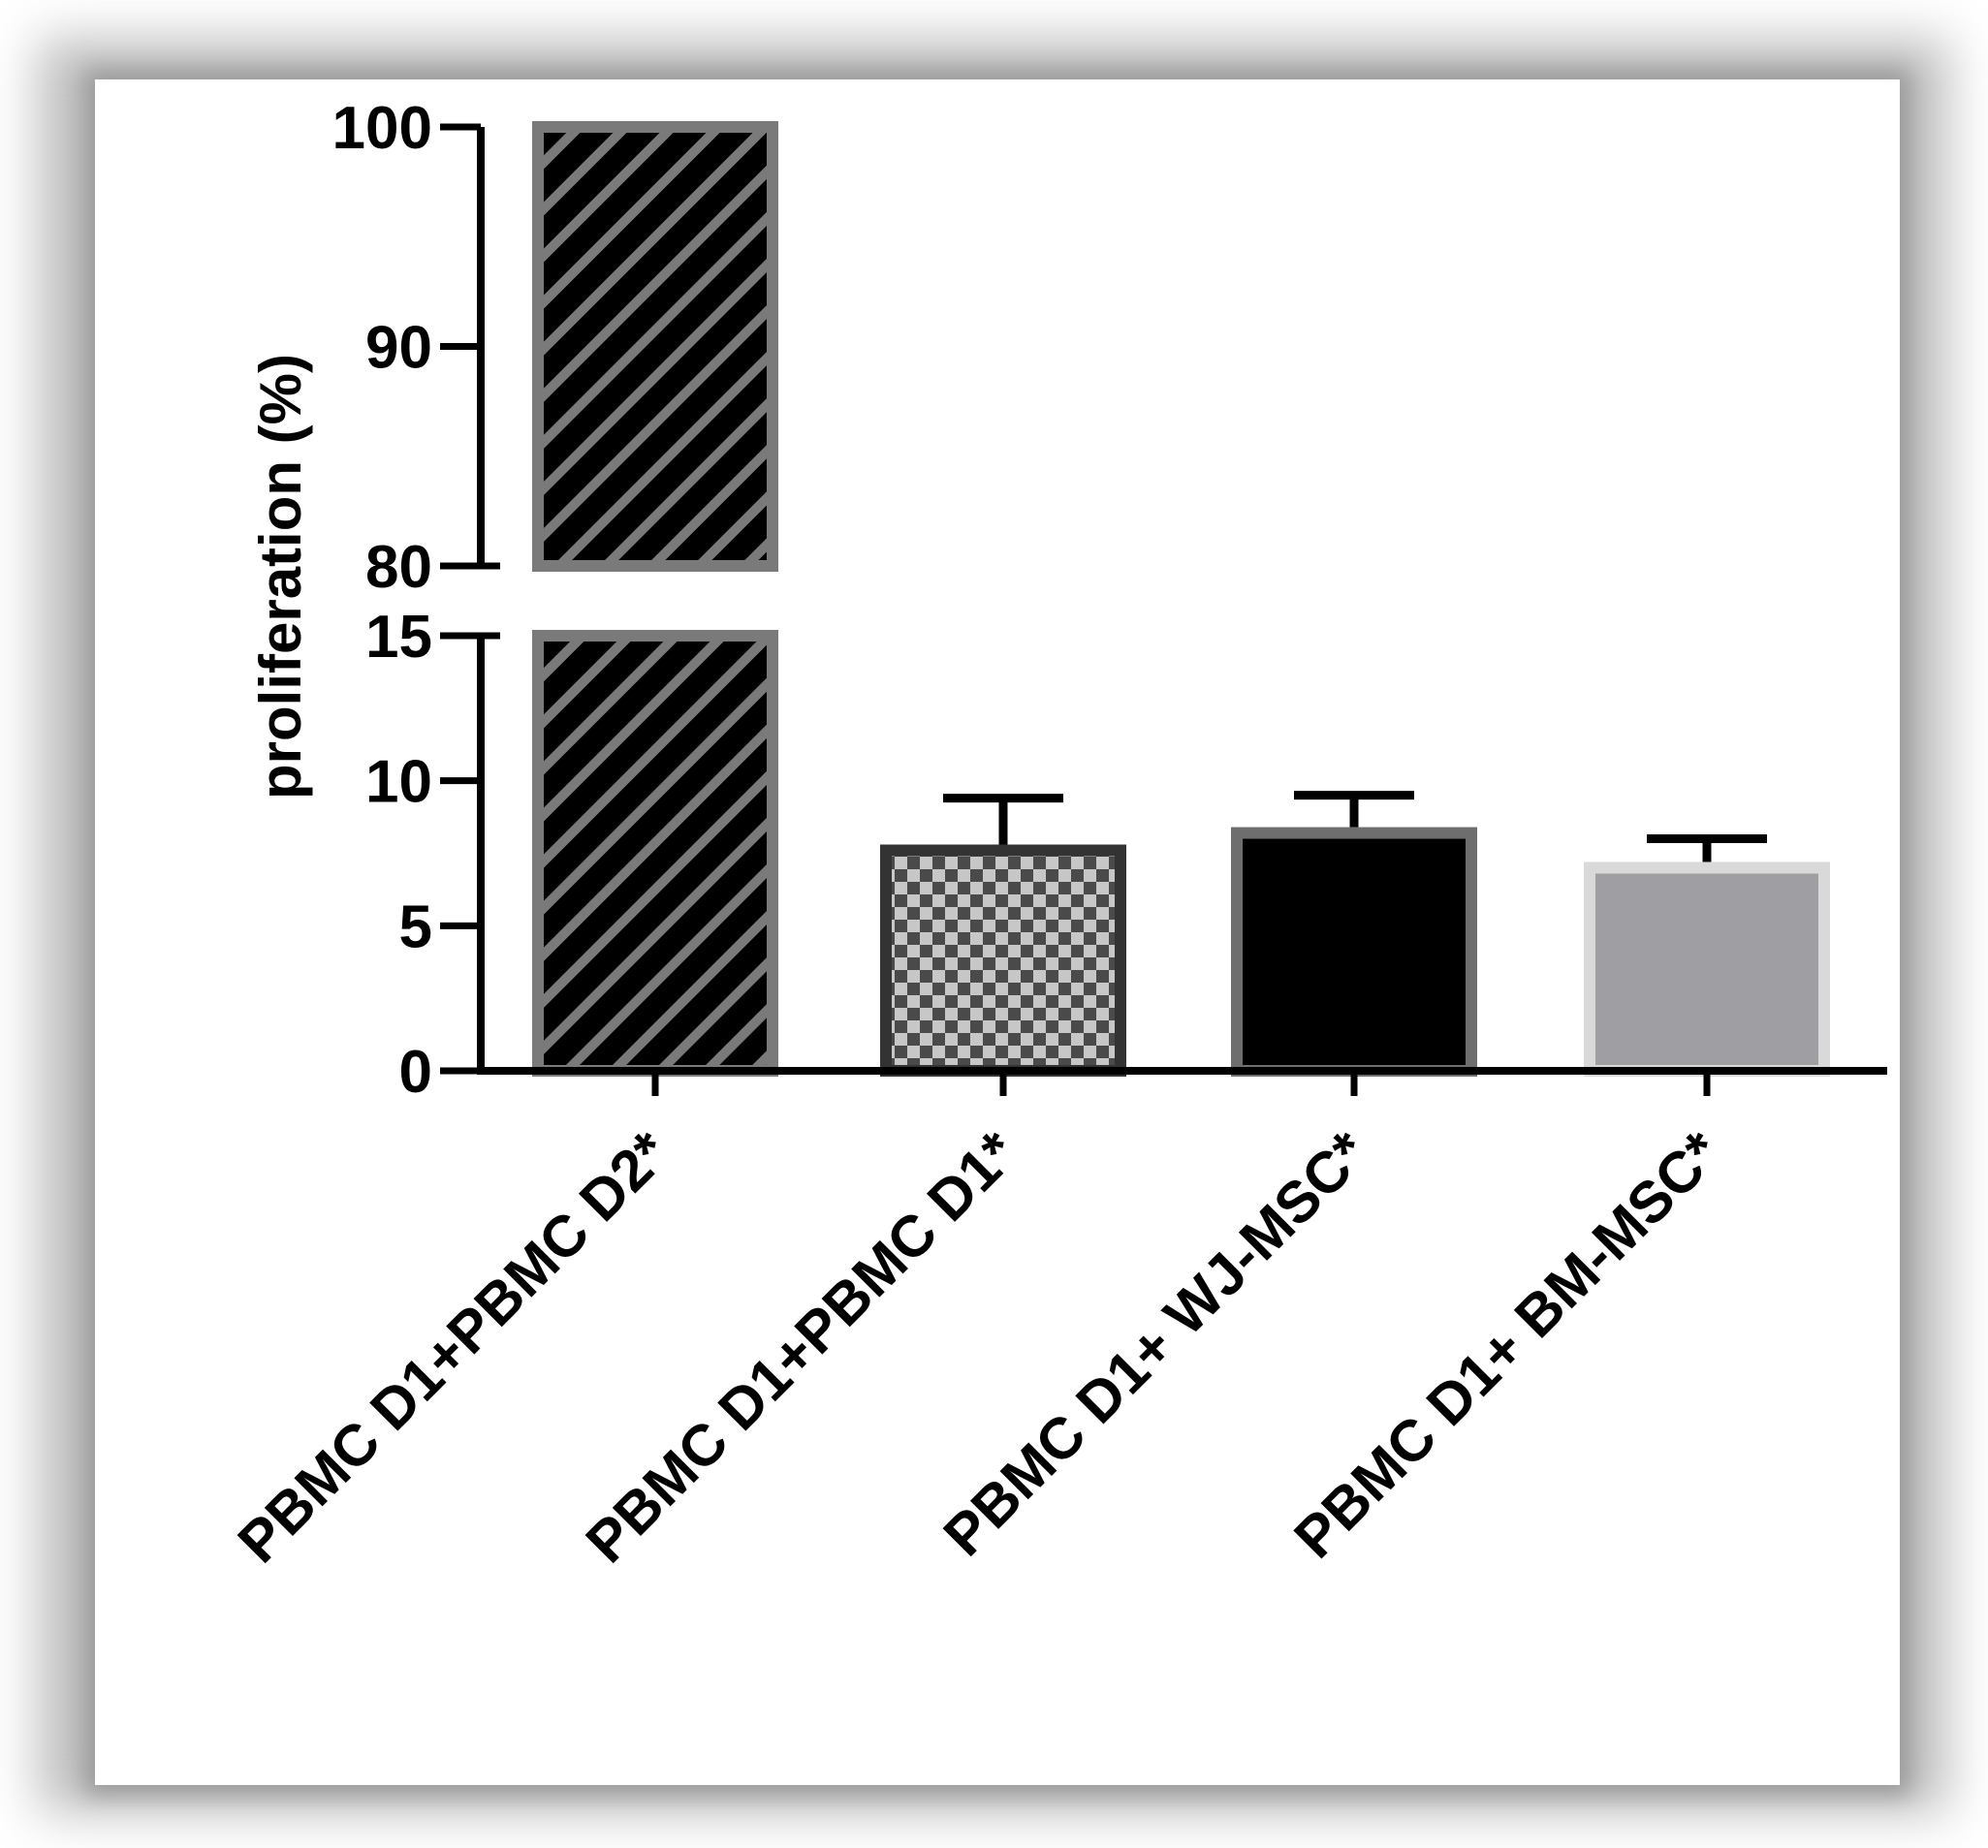 This screenshot has height=1848, width=1988. What do you see at coordinates (655, 853) in the screenshot?
I see `bar-lower-part` at bounding box center [655, 853].